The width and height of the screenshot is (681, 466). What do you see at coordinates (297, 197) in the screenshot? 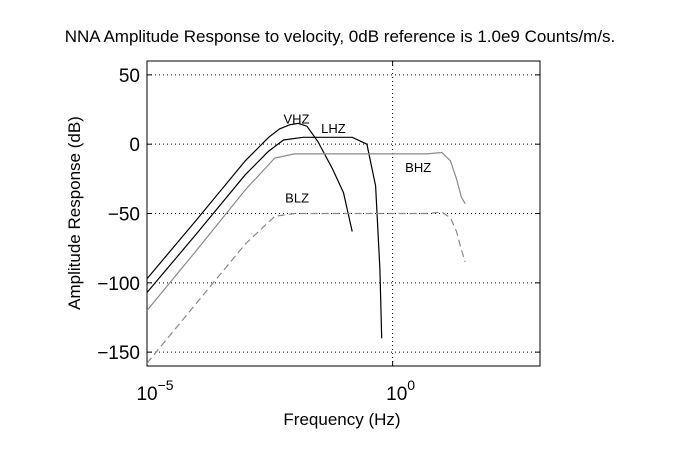
I see `series-label-blz: BLZ` at bounding box center [297, 197].